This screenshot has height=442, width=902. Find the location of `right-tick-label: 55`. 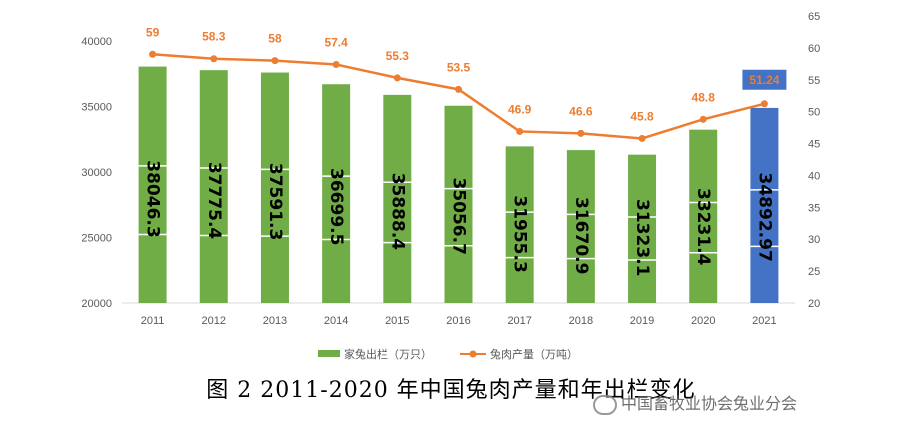

right-tick-label: 55 is located at coordinates (814, 81).